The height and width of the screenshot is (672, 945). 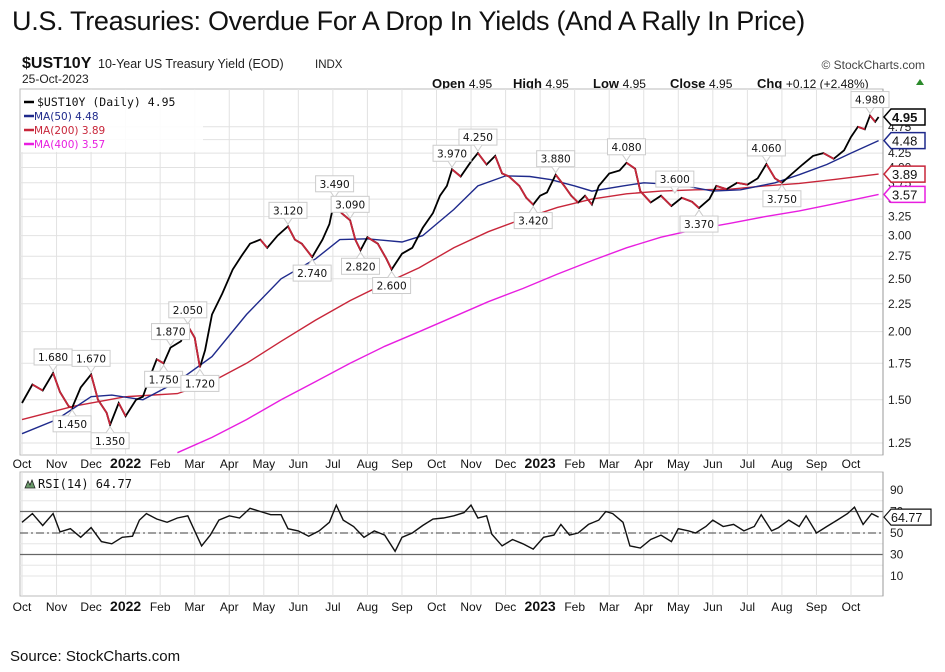 I want to click on ohlc-label: Chg, so click(x=771, y=83).